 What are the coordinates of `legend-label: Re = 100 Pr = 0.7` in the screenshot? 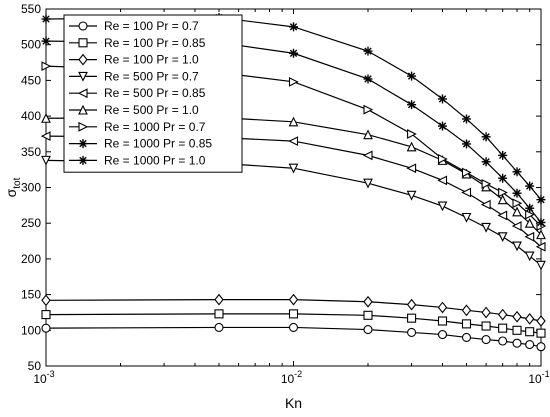 It's located at (151, 26).